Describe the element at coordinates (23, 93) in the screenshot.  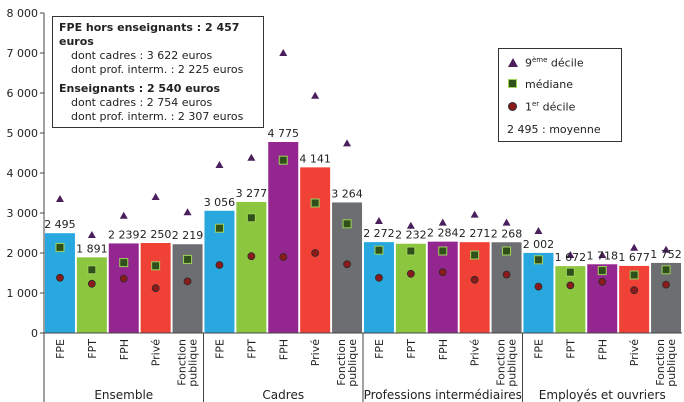
I see `y-tick-label: 6 000` at that location.